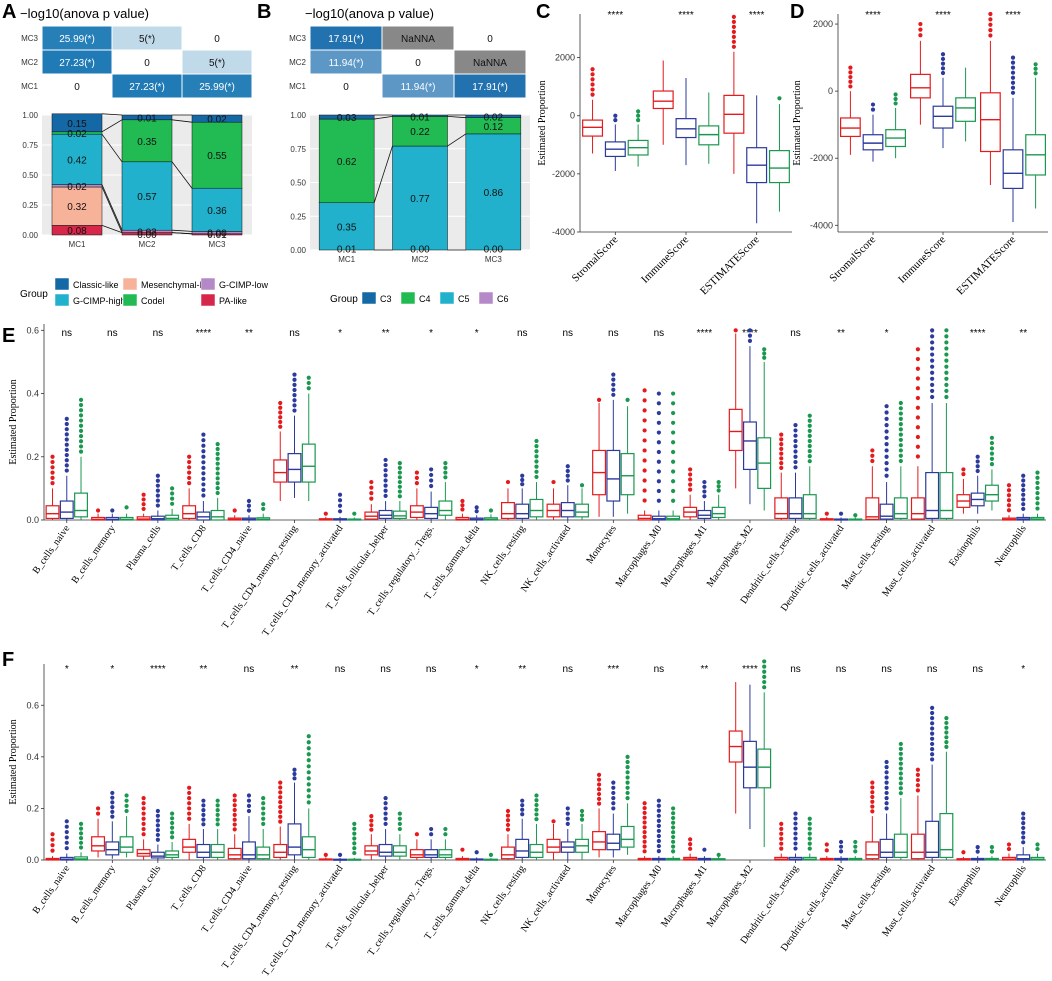 The image size is (1052, 981). What do you see at coordinates (346, 62) in the screenshot?
I see `heatmap-cell` at bounding box center [346, 62].